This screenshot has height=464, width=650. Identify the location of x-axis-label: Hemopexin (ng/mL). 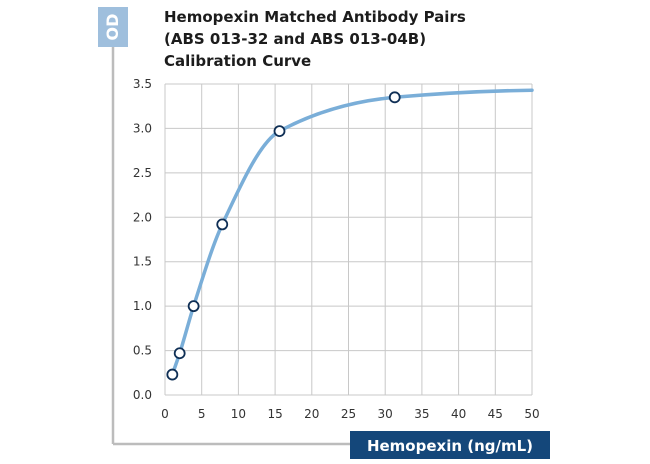
(450, 446).